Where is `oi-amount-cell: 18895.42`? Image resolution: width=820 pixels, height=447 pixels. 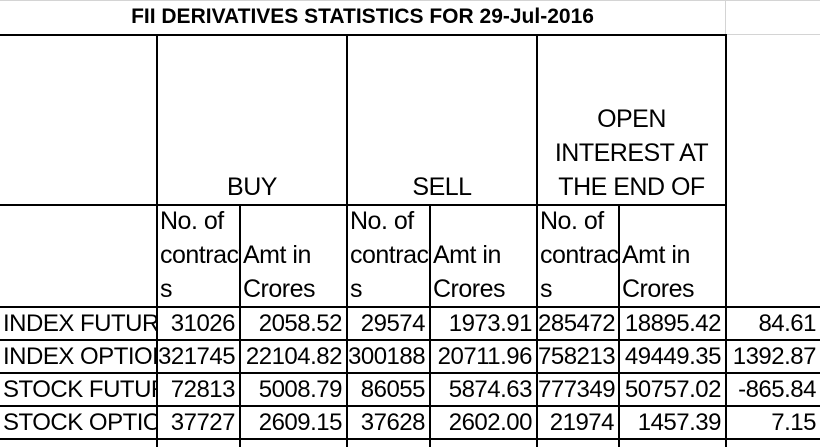 oi-amount-cell: 18895.42 is located at coordinates (673, 323).